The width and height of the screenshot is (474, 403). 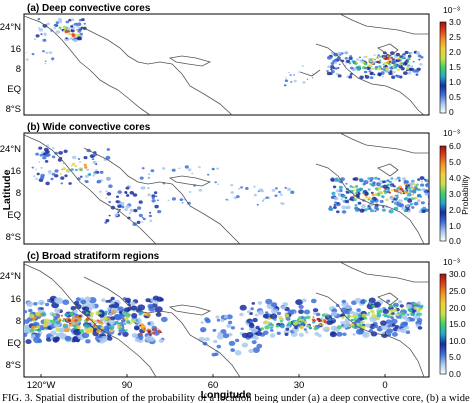 I want to click on cb-a-tick-3: 1.5, so click(x=455, y=67).